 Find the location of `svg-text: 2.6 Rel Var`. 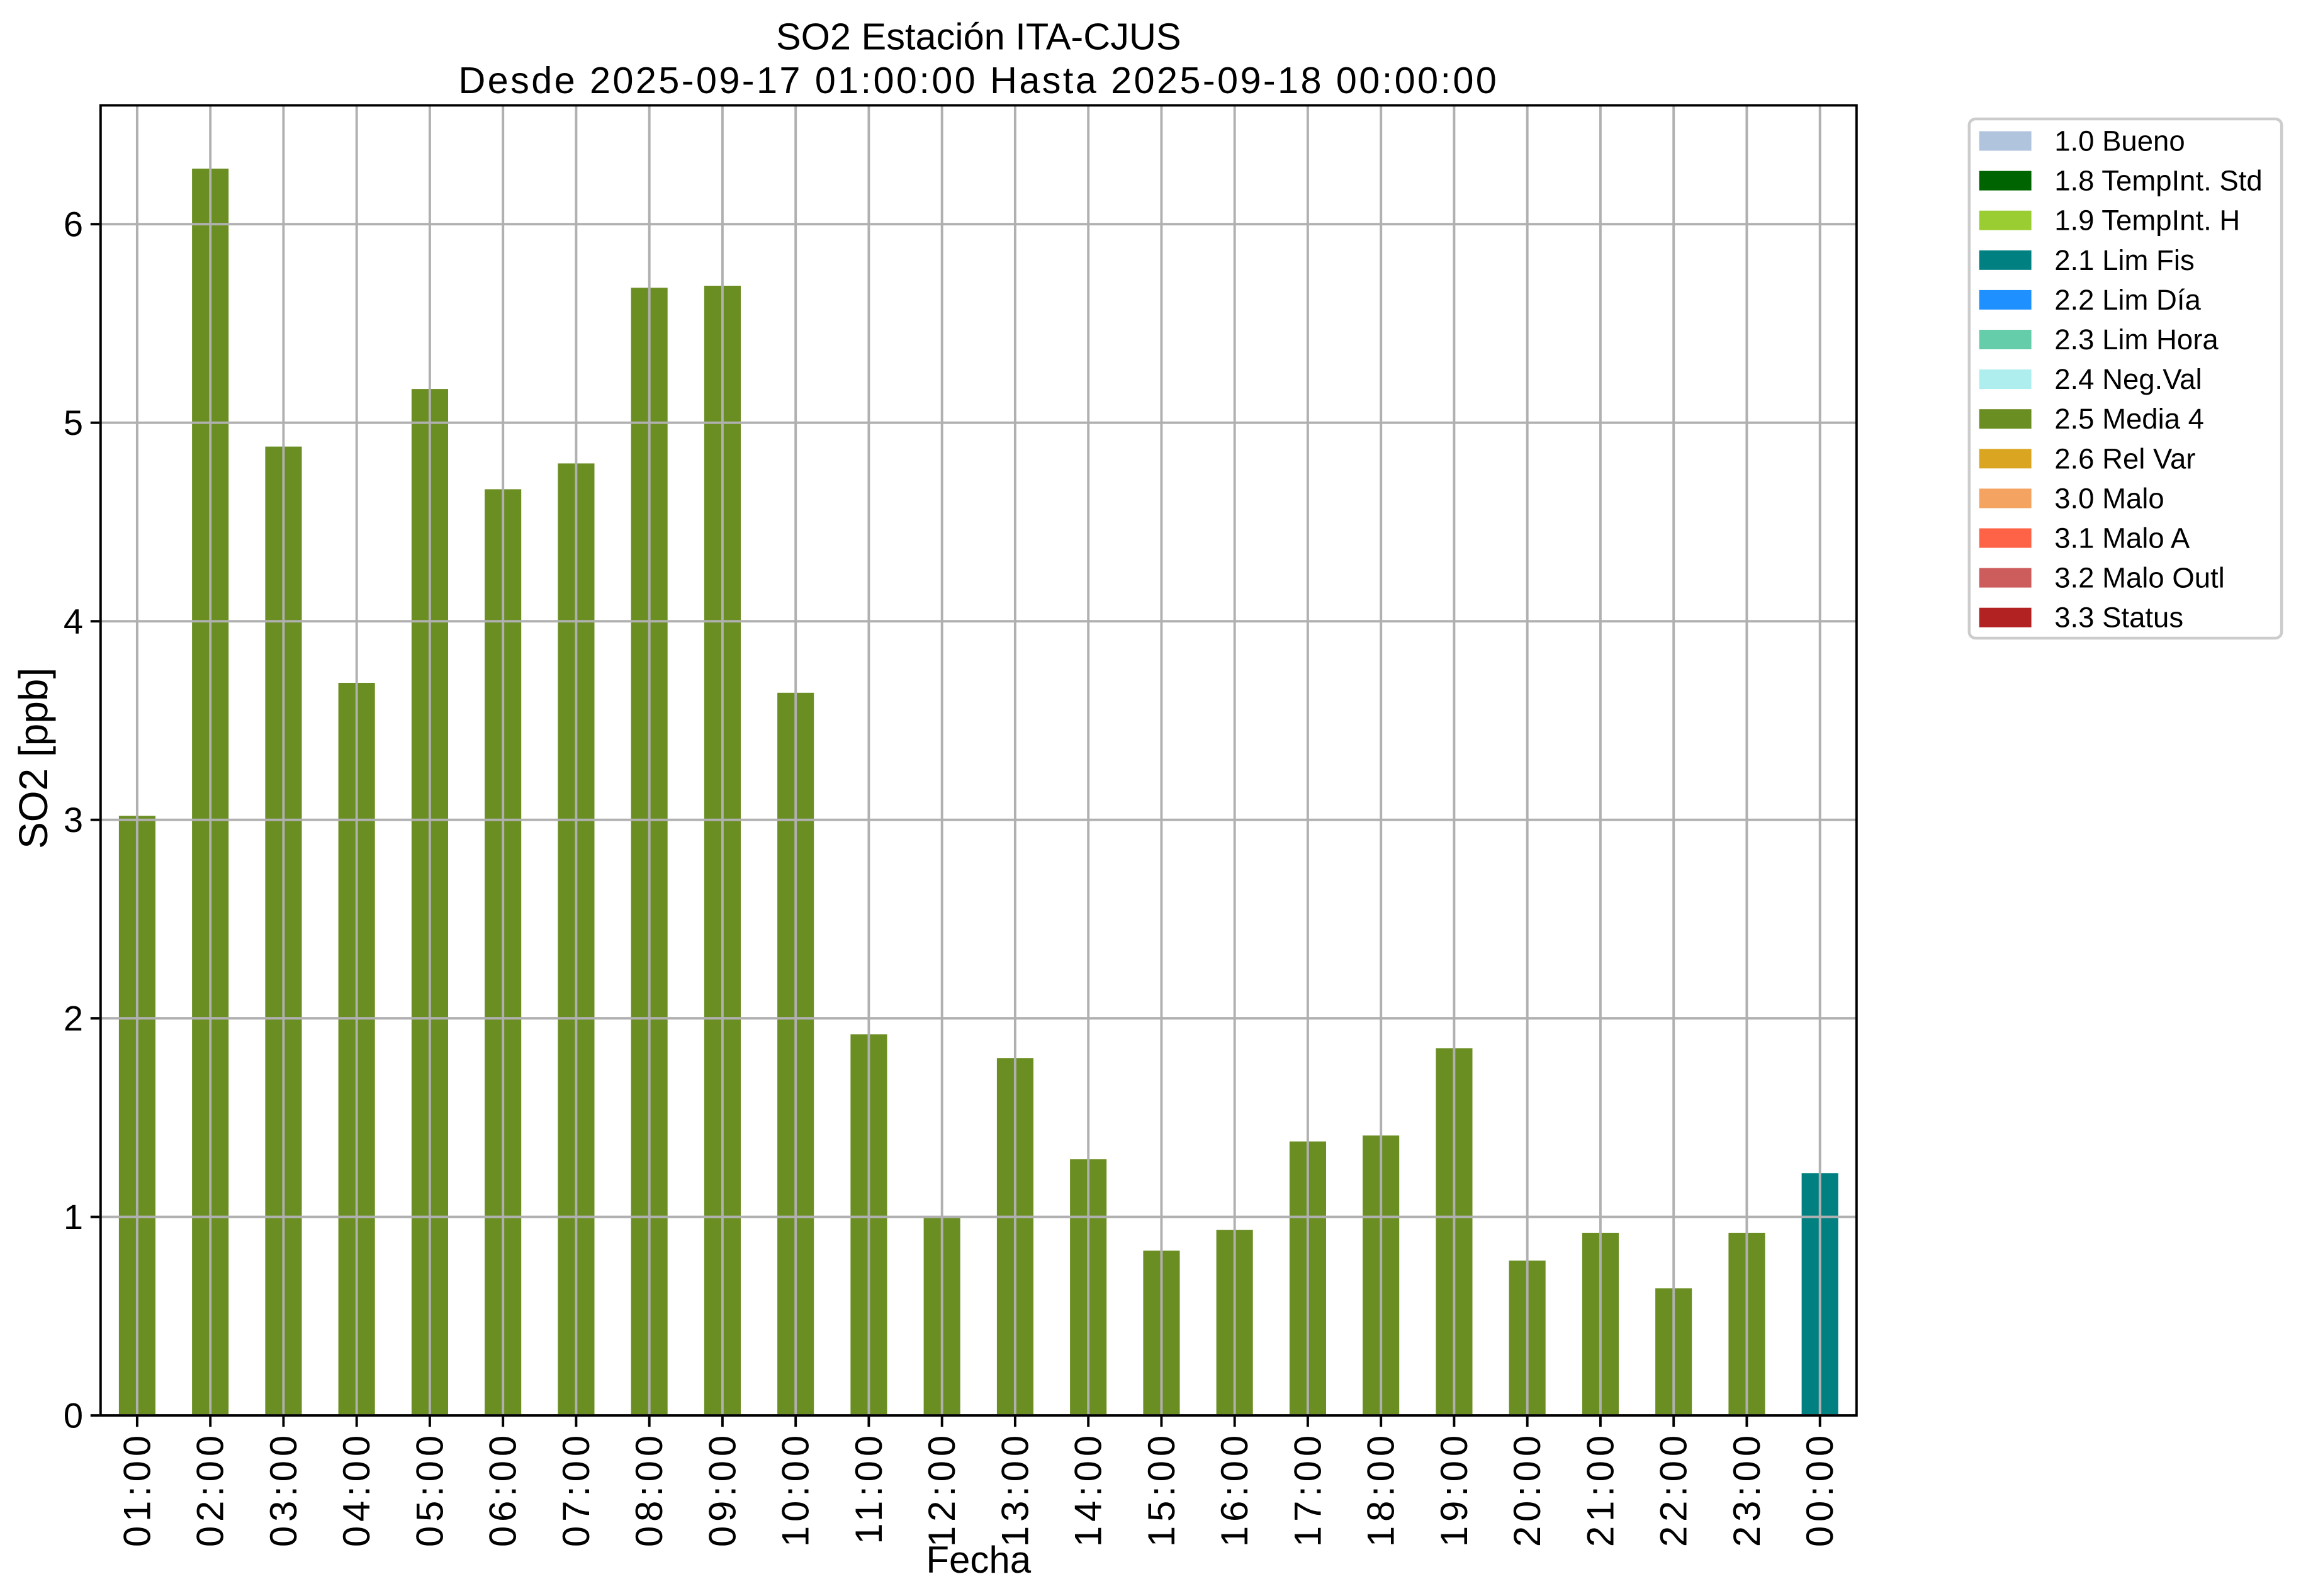

svg-text: 2.6 Rel Var is located at coordinates (2124, 458).